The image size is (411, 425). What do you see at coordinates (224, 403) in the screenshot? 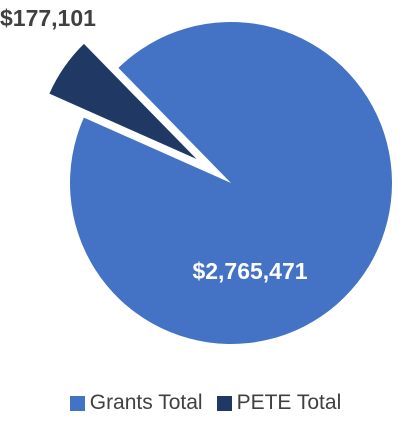
I see `legend-swatch-pete-total` at bounding box center [224, 403].